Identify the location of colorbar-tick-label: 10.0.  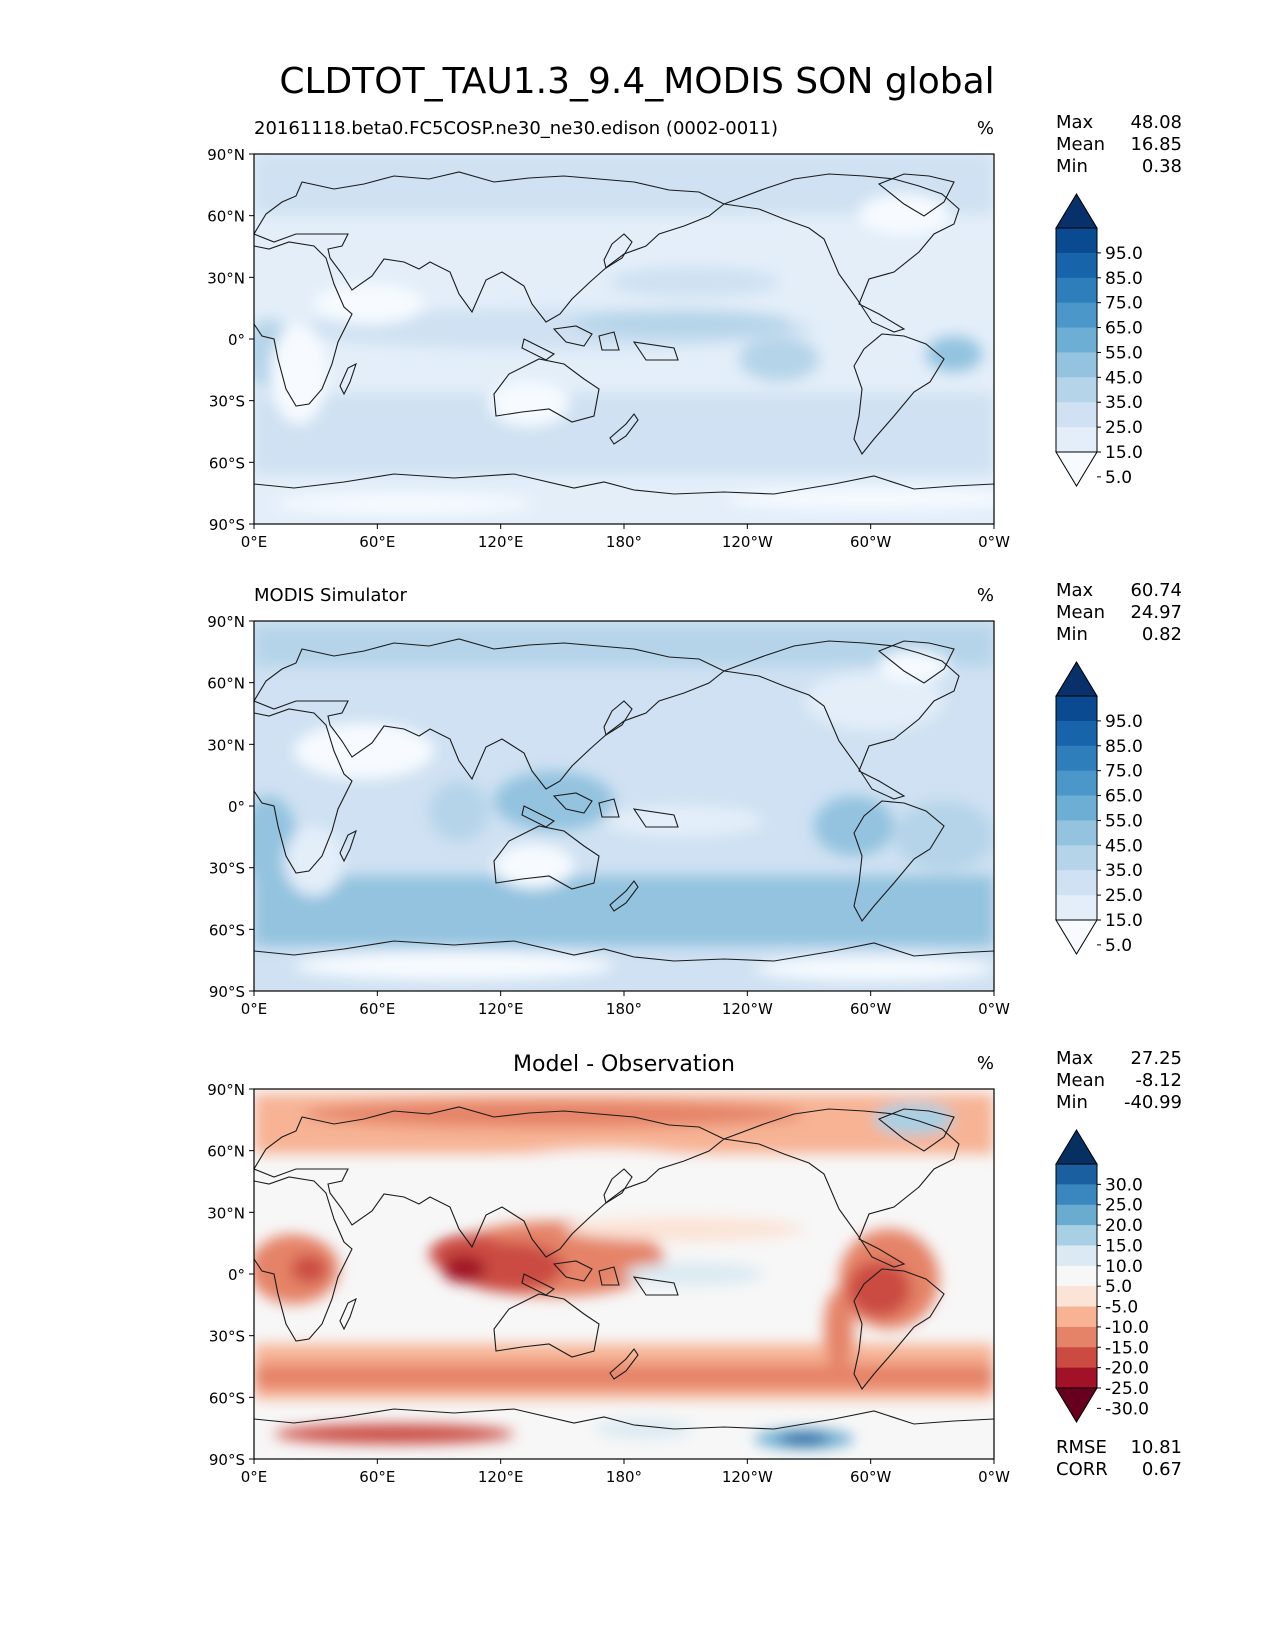
(1124, 1267).